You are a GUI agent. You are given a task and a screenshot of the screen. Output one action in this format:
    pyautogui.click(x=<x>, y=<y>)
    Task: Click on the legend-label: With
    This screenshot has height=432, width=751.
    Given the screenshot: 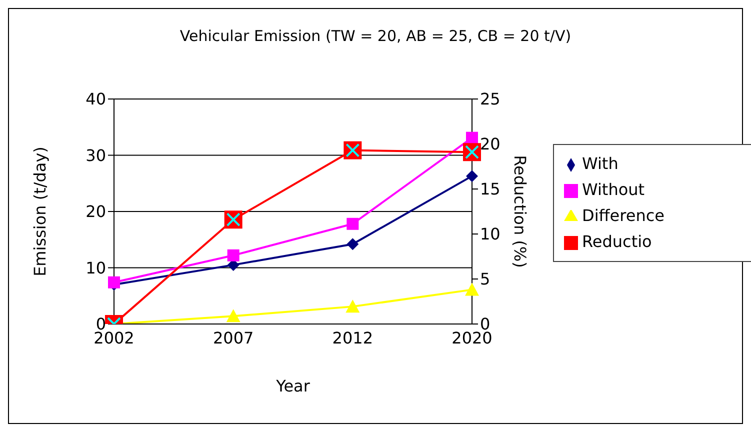 What is the action you would take?
    pyautogui.click(x=600, y=163)
    